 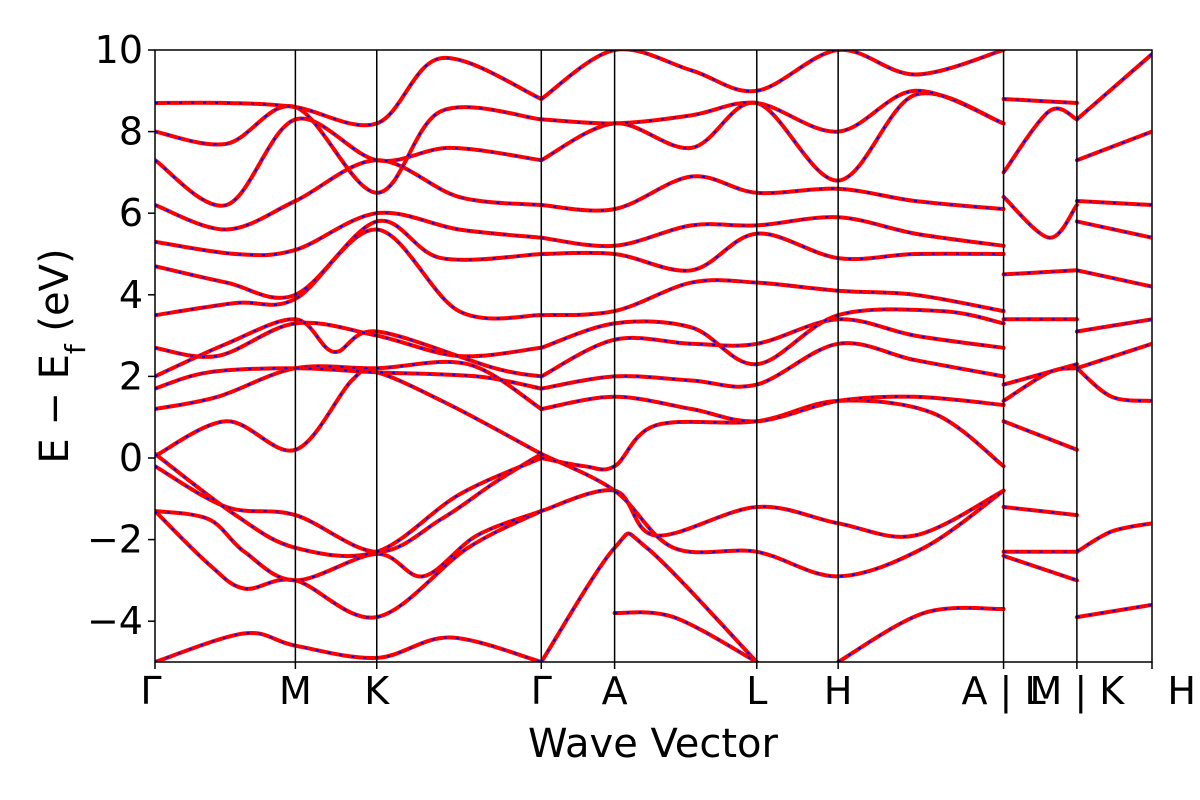 What do you see at coordinates (115, 621) in the screenshot?
I see `y-tick-label-0: −4` at bounding box center [115, 621].